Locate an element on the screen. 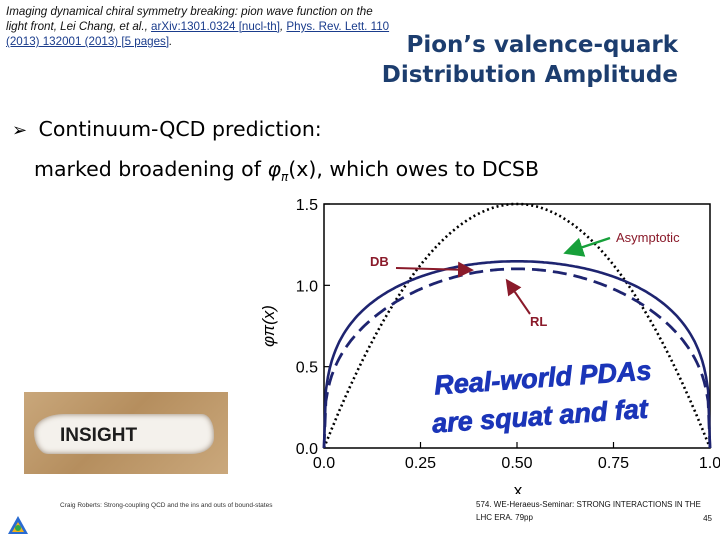 The image size is (720, 540). torn-paper-hole is located at coordinates (124, 434).